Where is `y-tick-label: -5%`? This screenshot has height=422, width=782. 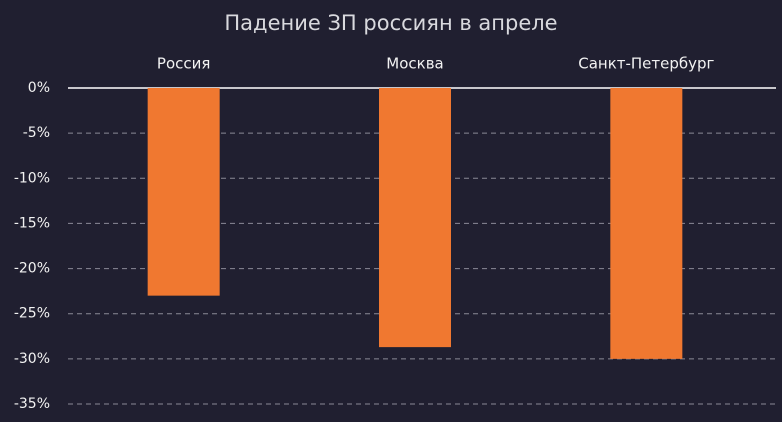
y-tick-label: -5% is located at coordinates (36, 133).